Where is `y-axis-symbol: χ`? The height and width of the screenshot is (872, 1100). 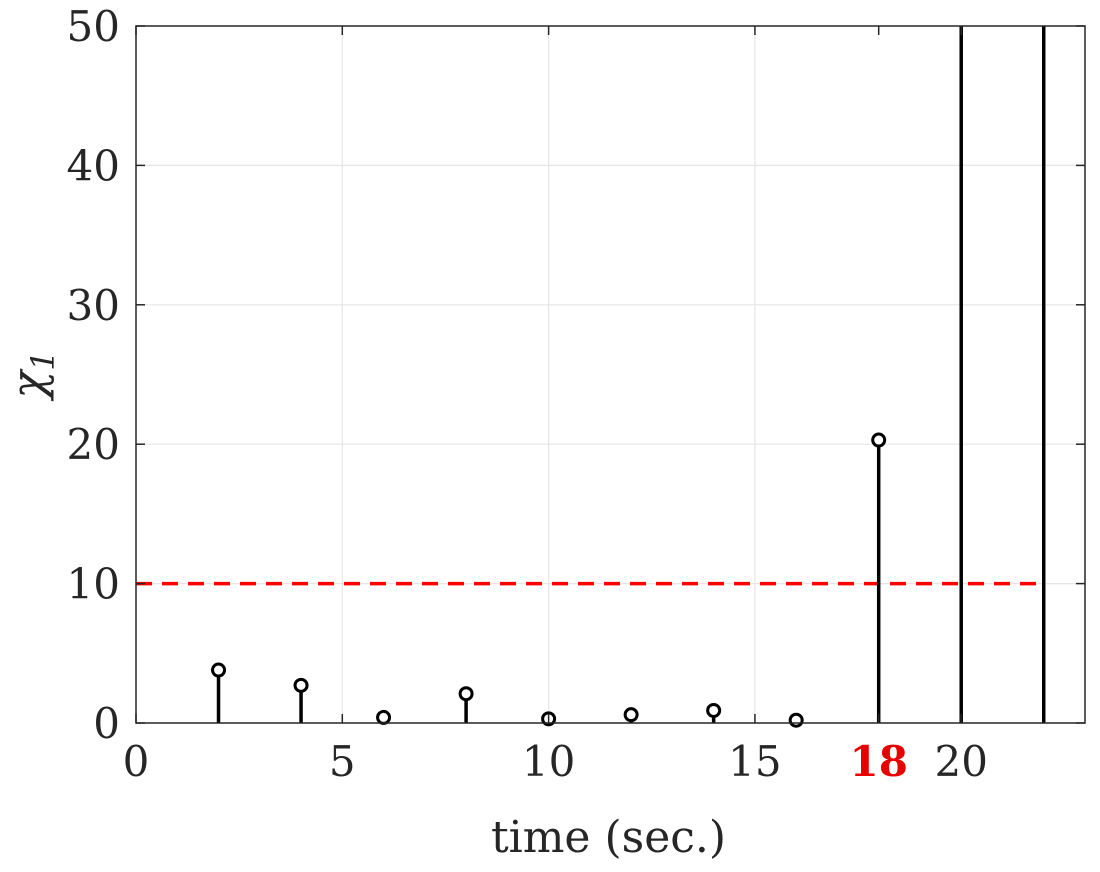 y-axis-symbol: χ is located at coordinates (28, 385).